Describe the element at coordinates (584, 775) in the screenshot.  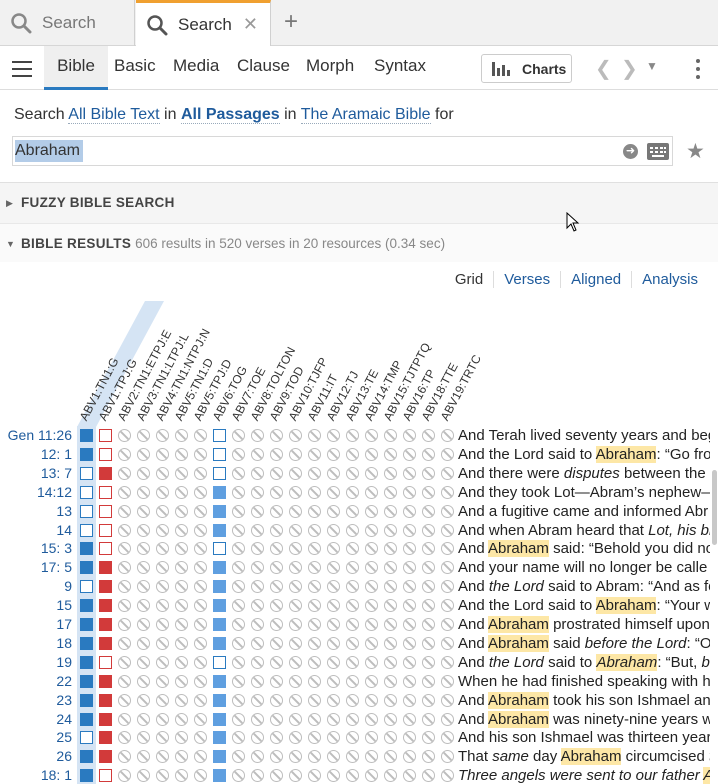
I see `verse-text: Three angels were sent to our father Ab` at that location.